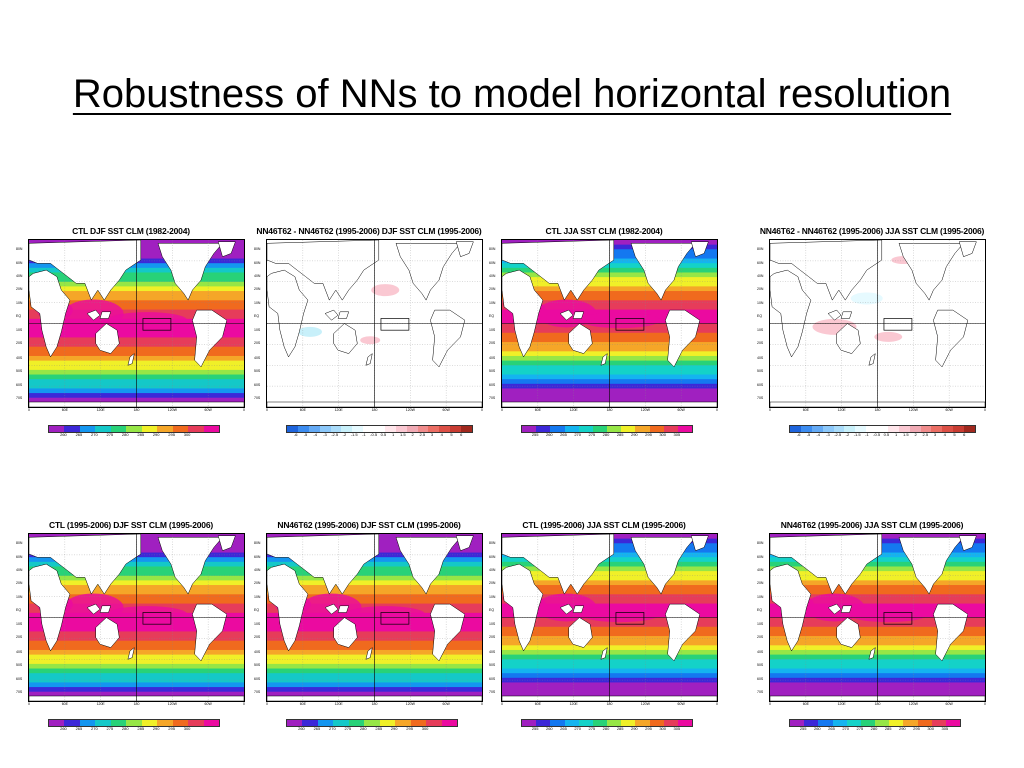 The image size is (1024, 768). What do you see at coordinates (257, 289) in the screenshot?
I see `latitude-tick-label: 20N` at bounding box center [257, 289].